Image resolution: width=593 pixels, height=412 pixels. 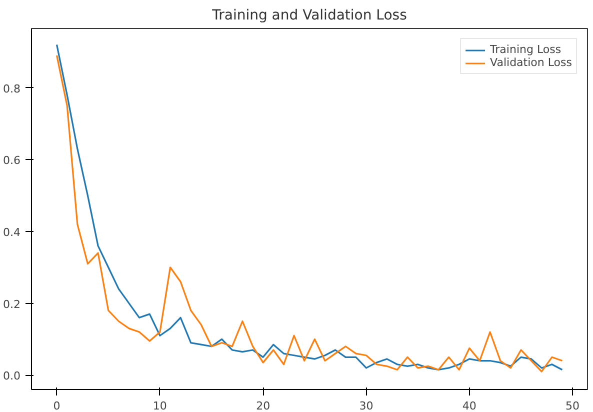 What do you see at coordinates (573, 406) in the screenshot?
I see `x-tick-label: 50` at bounding box center [573, 406].